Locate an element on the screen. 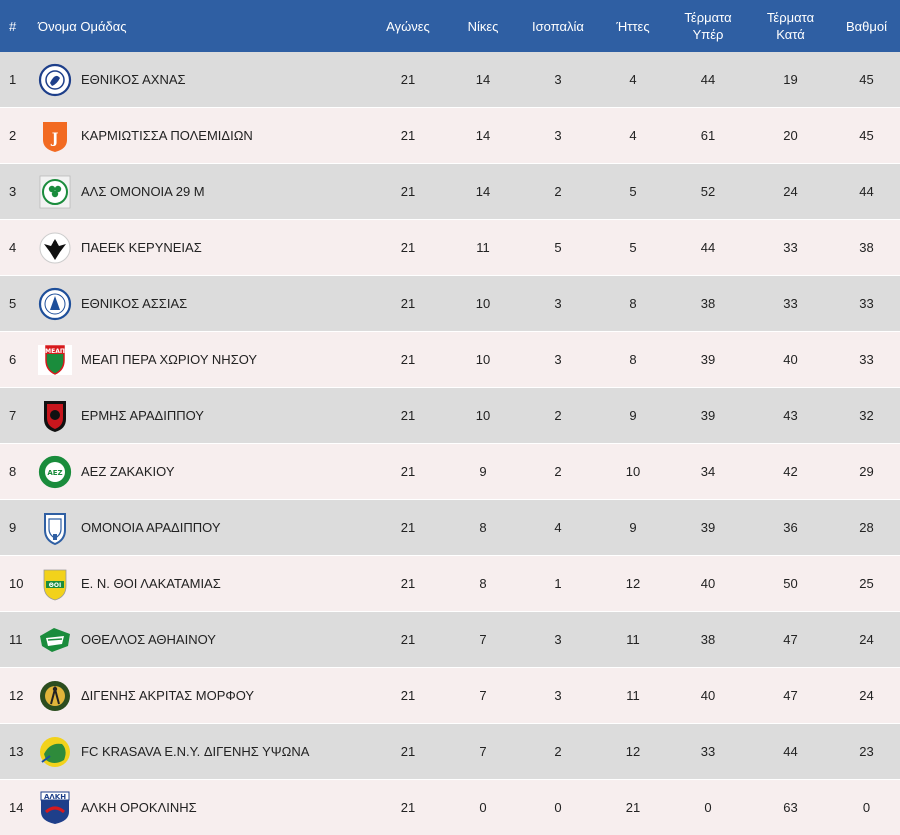 Image resolution: width=900 pixels, height=835 pixels. team-cell: FC KRASAVA E.N.Y. ΔΙΓΕΝΗΣ ΥΨΩΝΑ is located at coordinates (202, 752).